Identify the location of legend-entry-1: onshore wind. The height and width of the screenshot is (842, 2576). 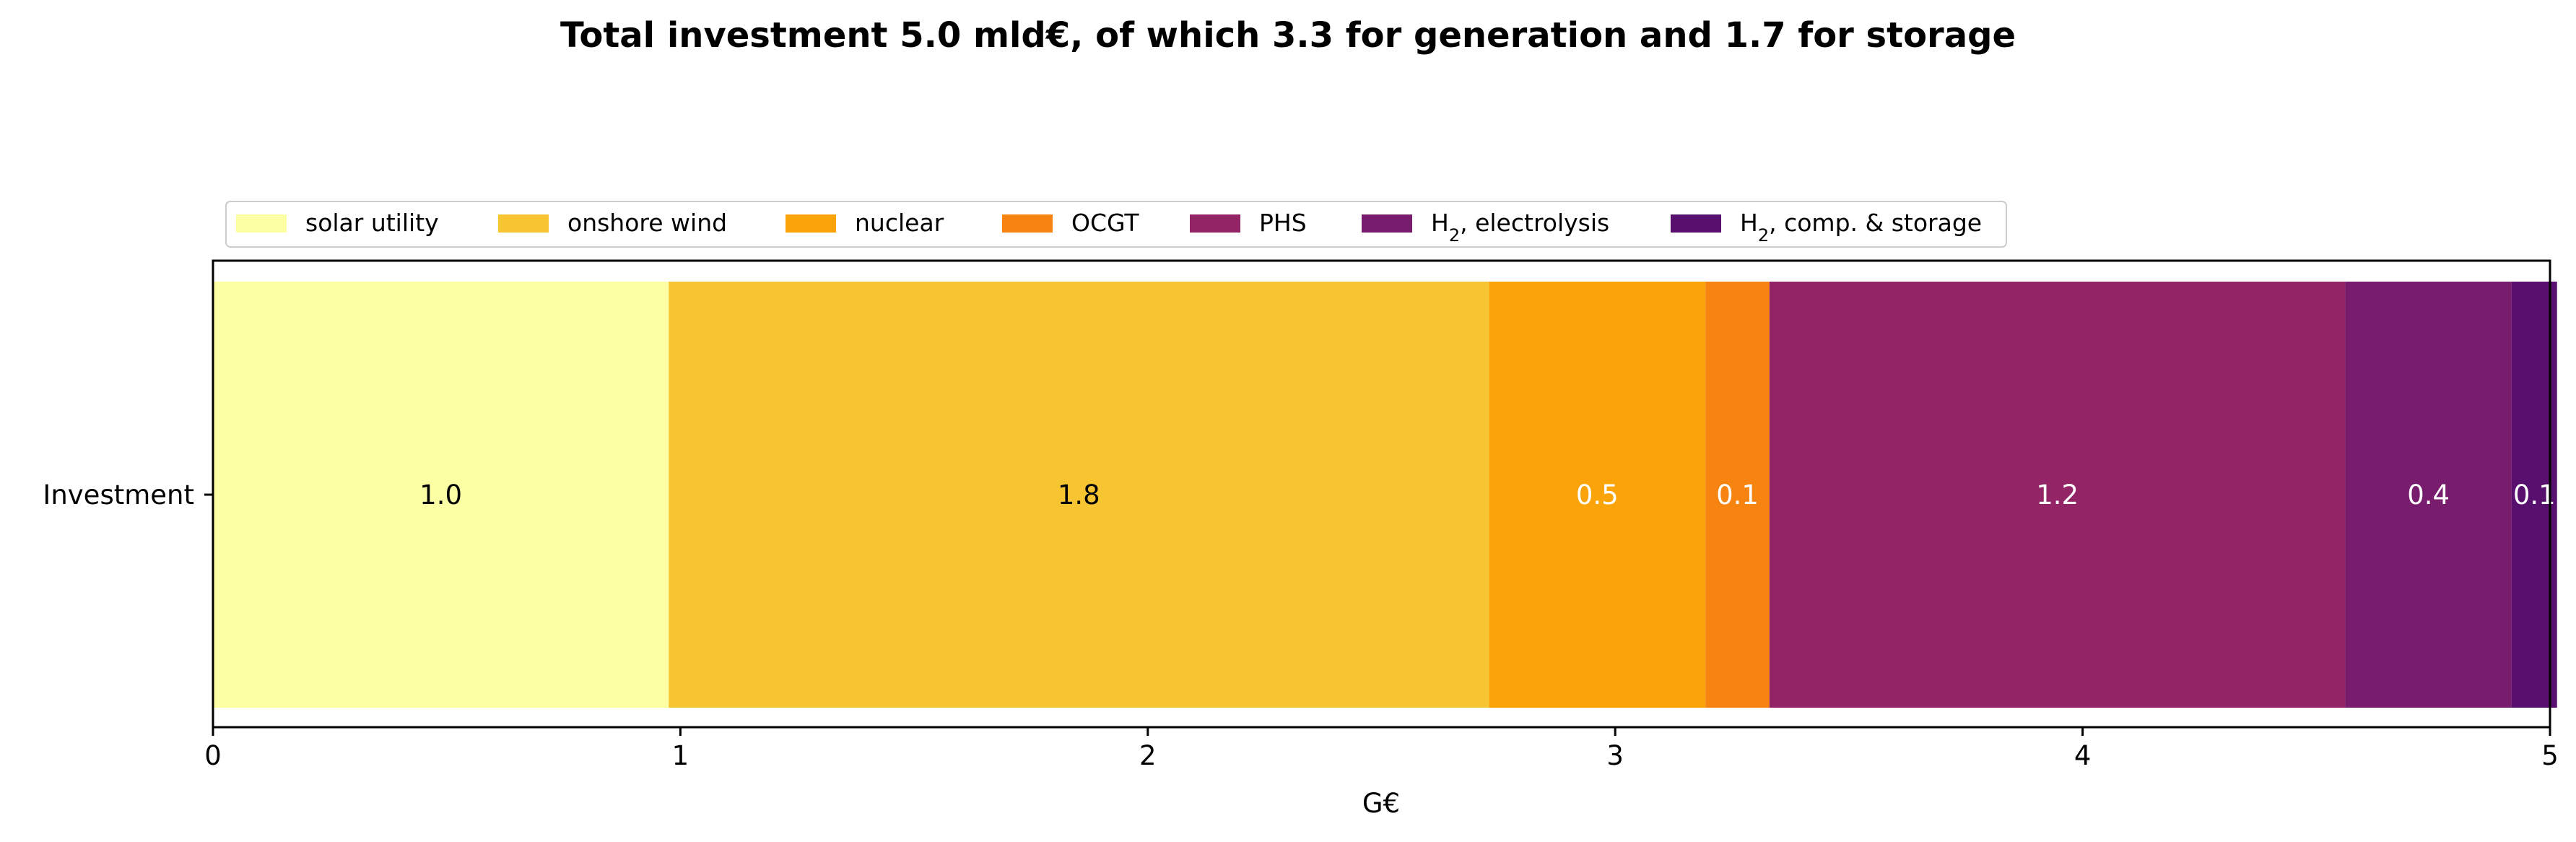
(647, 223).